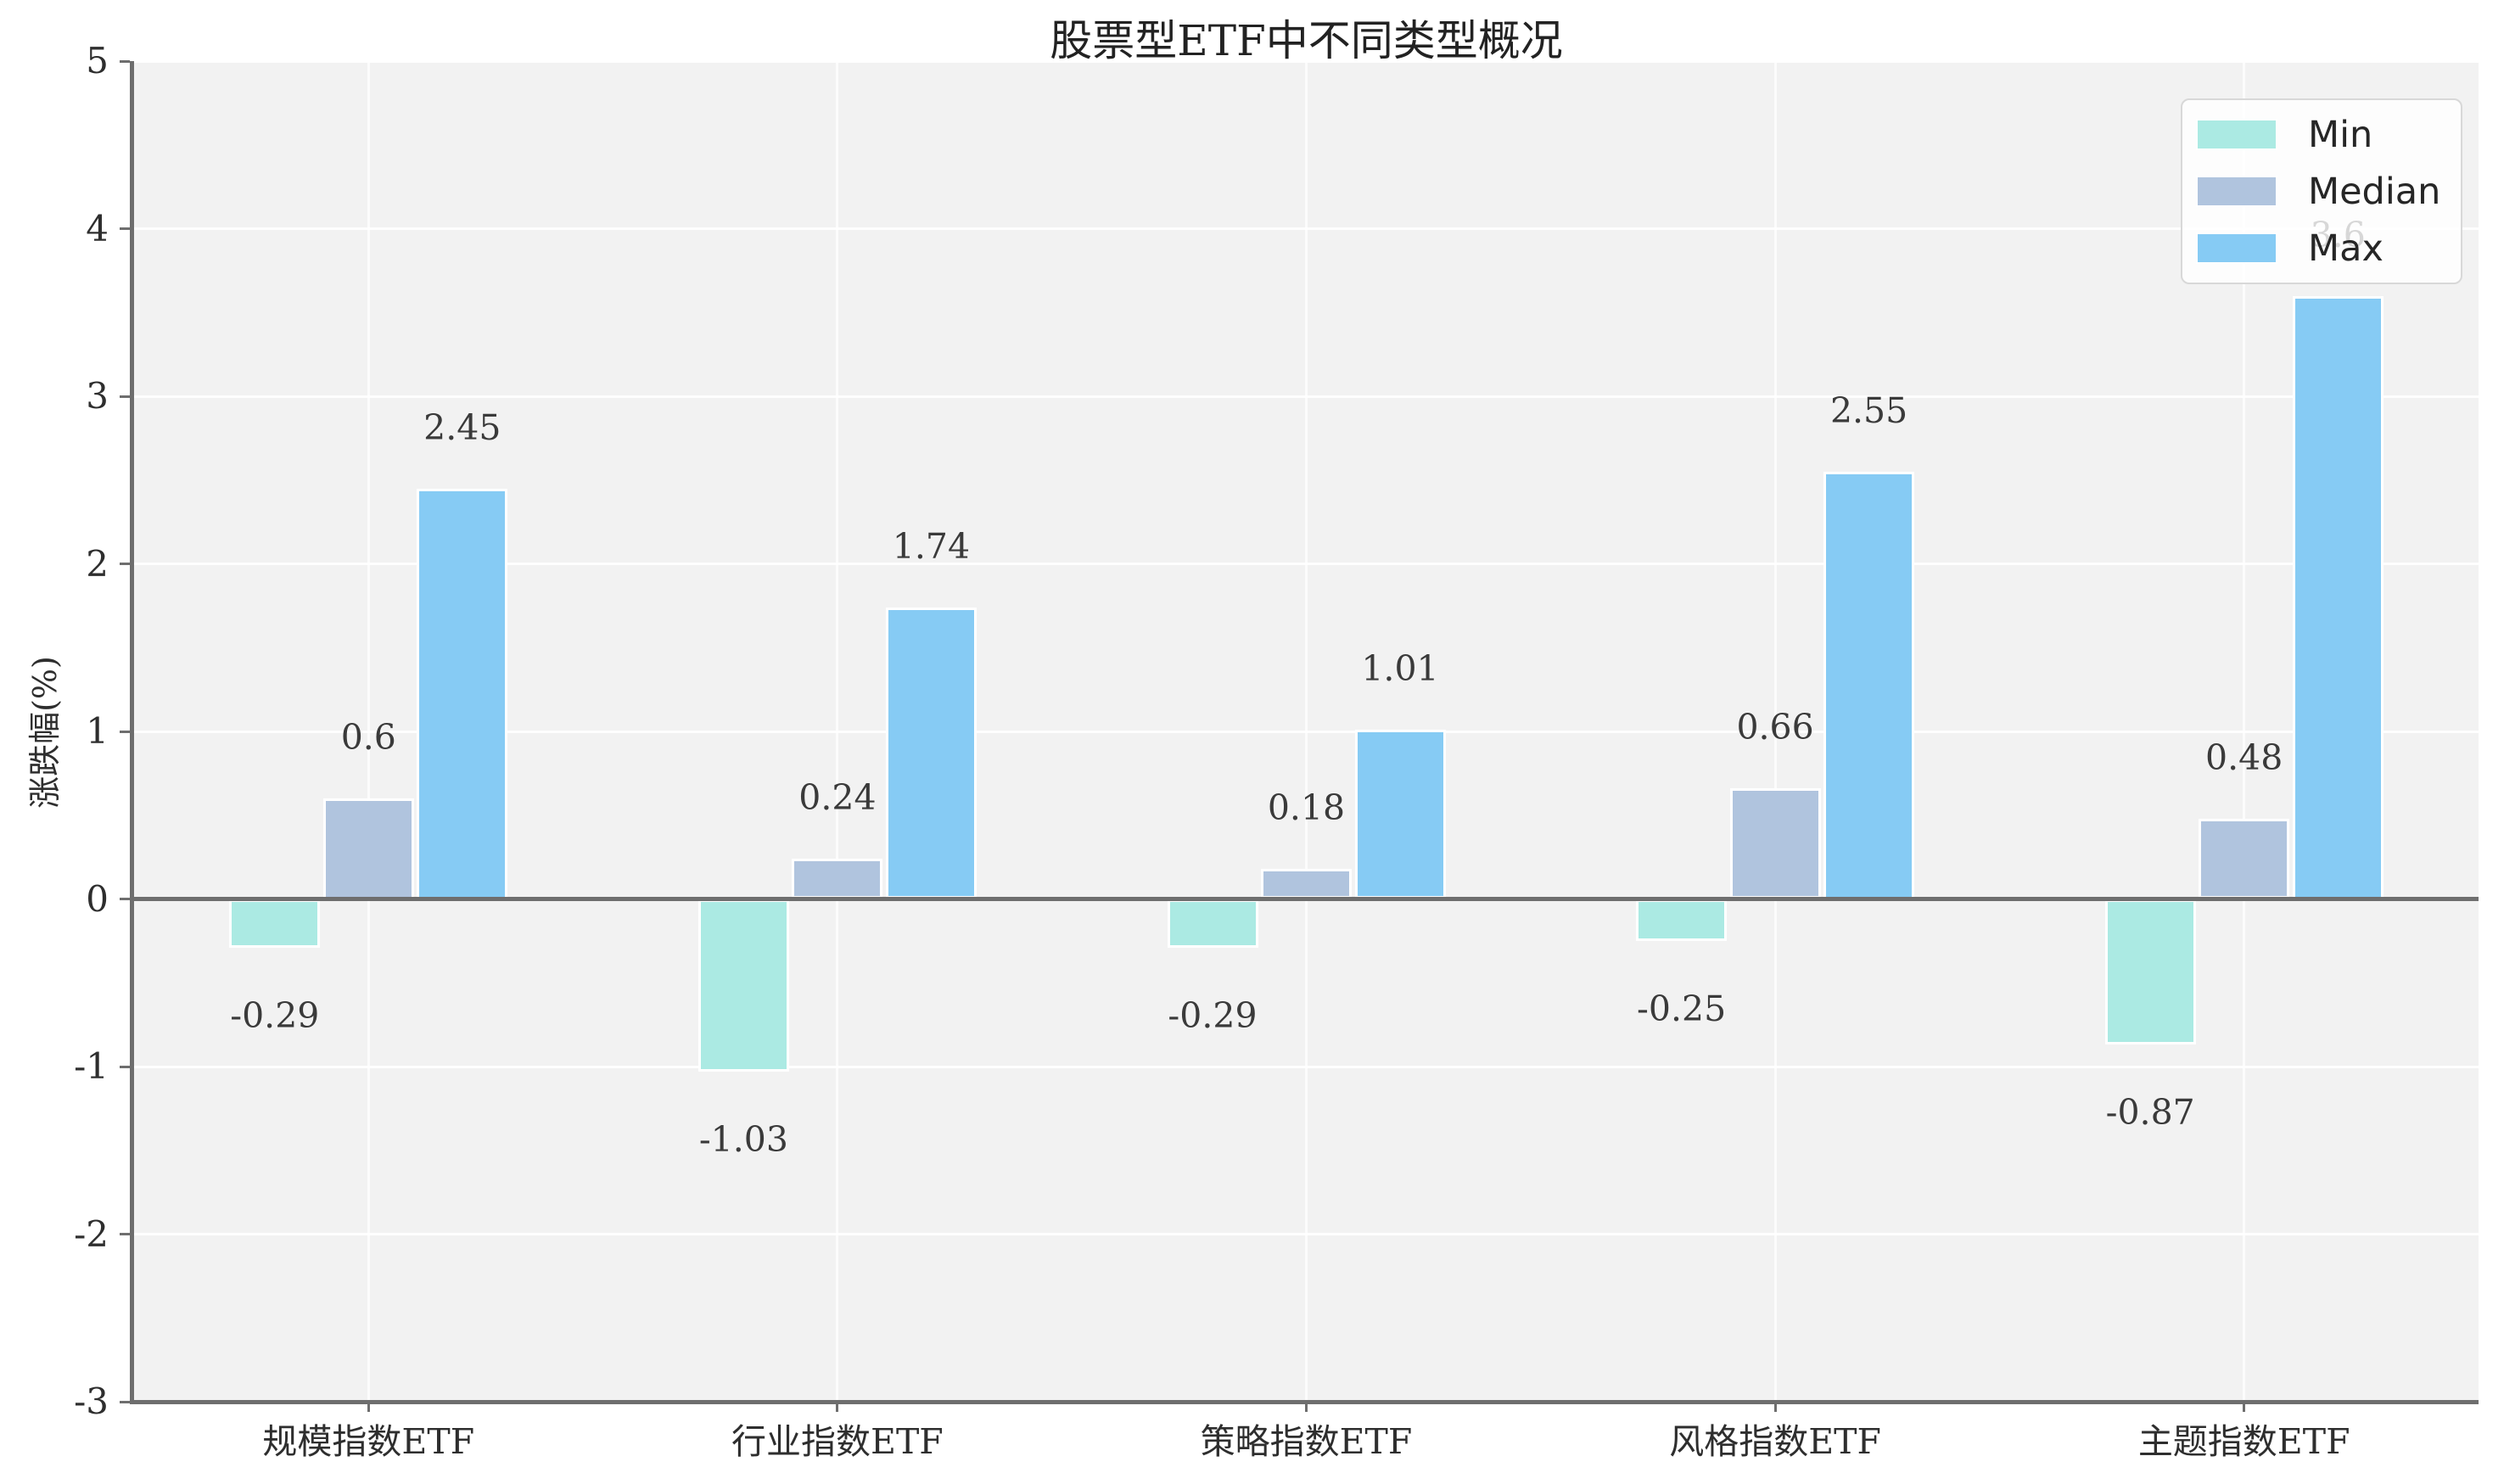  What do you see at coordinates (2244, 757) in the screenshot?
I see `bar-value-label: 0.48` at bounding box center [2244, 757].